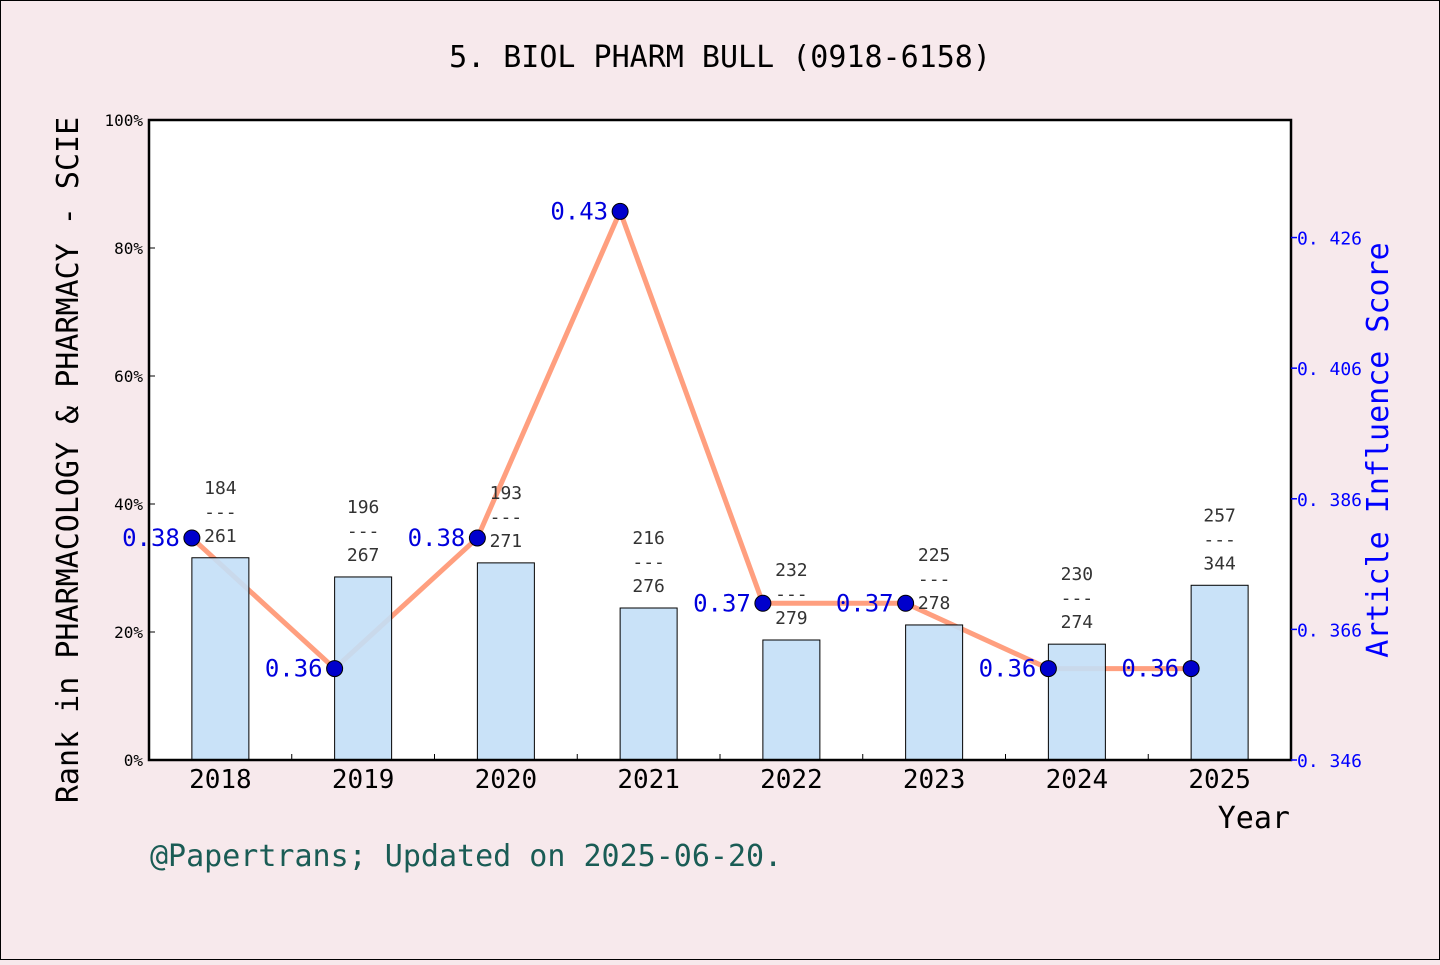 This screenshot has width=1440, height=965. I want to click on bar-2020, so click(505, 661).